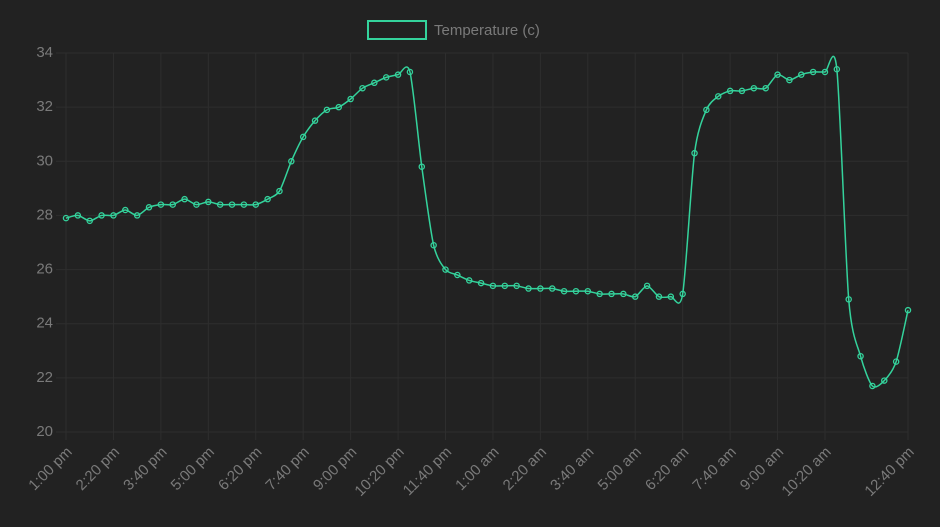 The image size is (940, 527). Describe the element at coordinates (397, 30) in the screenshot. I see `legend-swatch` at that location.